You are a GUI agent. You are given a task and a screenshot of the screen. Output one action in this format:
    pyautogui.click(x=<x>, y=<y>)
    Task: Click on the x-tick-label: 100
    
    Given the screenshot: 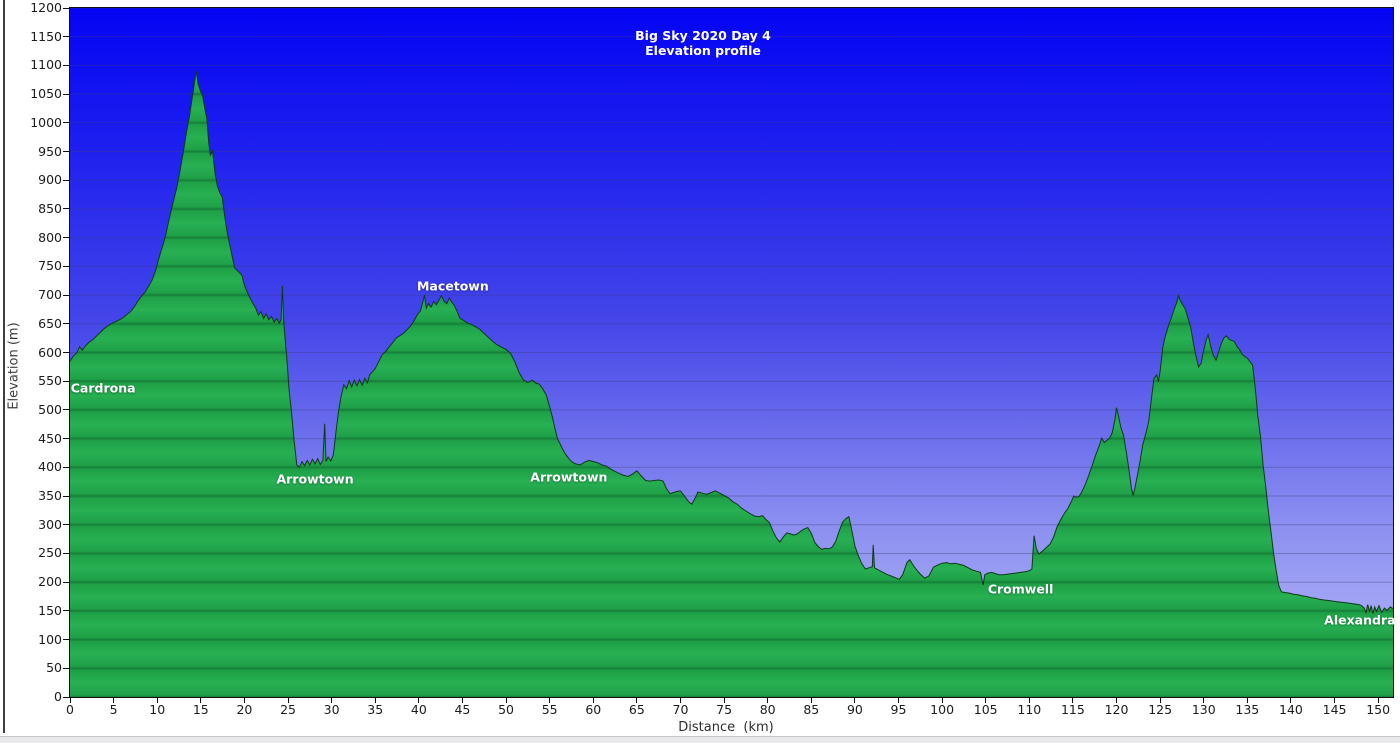 What is the action you would take?
    pyautogui.click(x=942, y=709)
    